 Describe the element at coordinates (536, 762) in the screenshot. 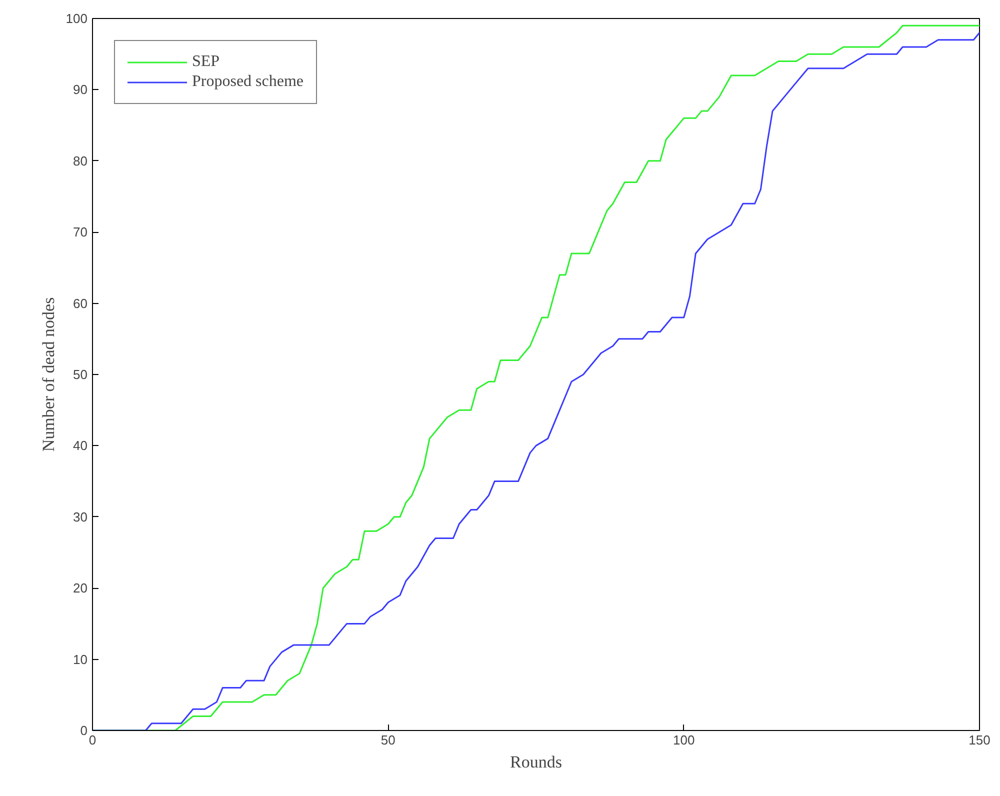

I see `x-axis-title: Rounds` at that location.